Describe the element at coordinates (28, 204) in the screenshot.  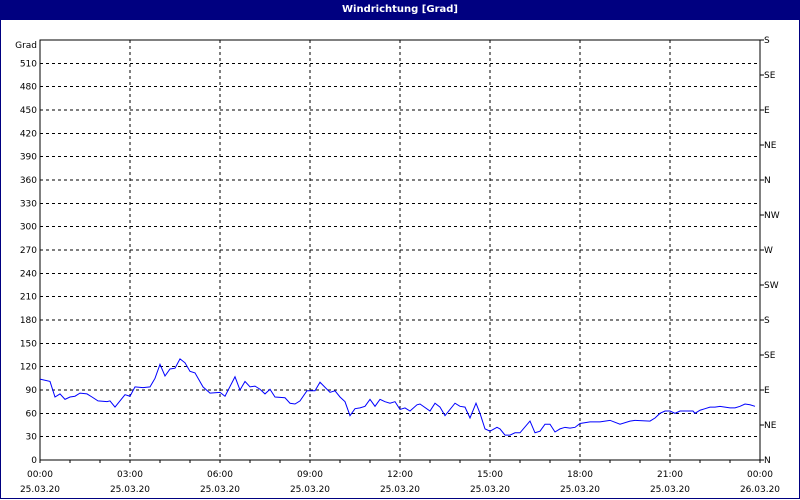
I see `y-tick-label: 330` at that location.